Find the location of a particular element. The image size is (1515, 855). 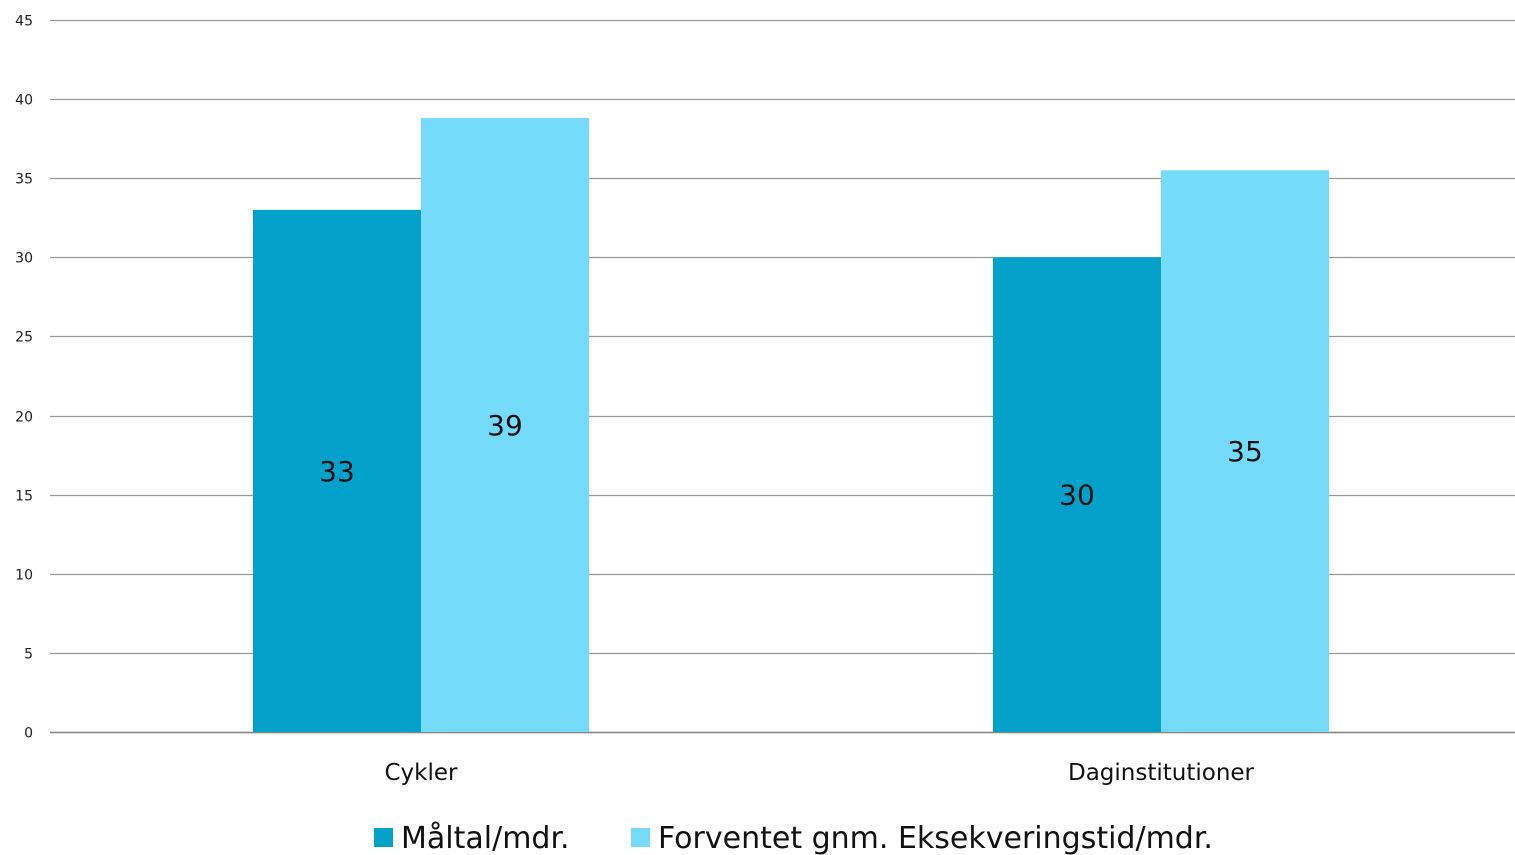

x-axis-ticks: Cykler Daginstitutioner is located at coordinates (820, 773).